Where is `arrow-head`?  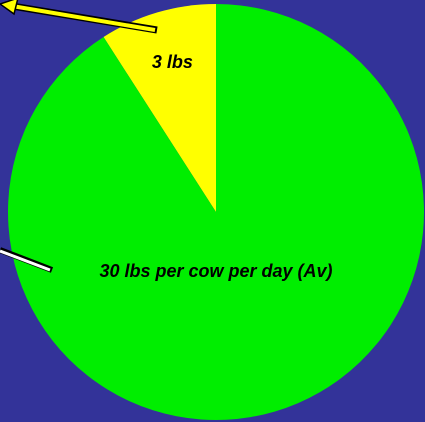
arrow-head is located at coordinates (9, 8).